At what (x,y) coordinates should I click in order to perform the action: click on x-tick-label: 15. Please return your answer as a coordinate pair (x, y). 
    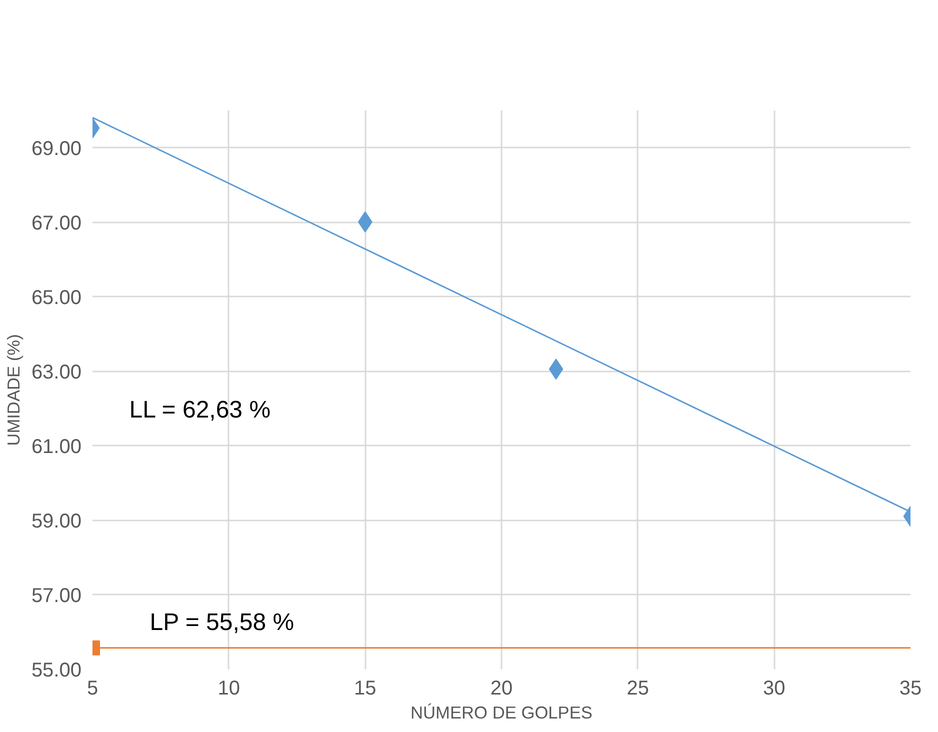
    Looking at the image, I should click on (365, 689).